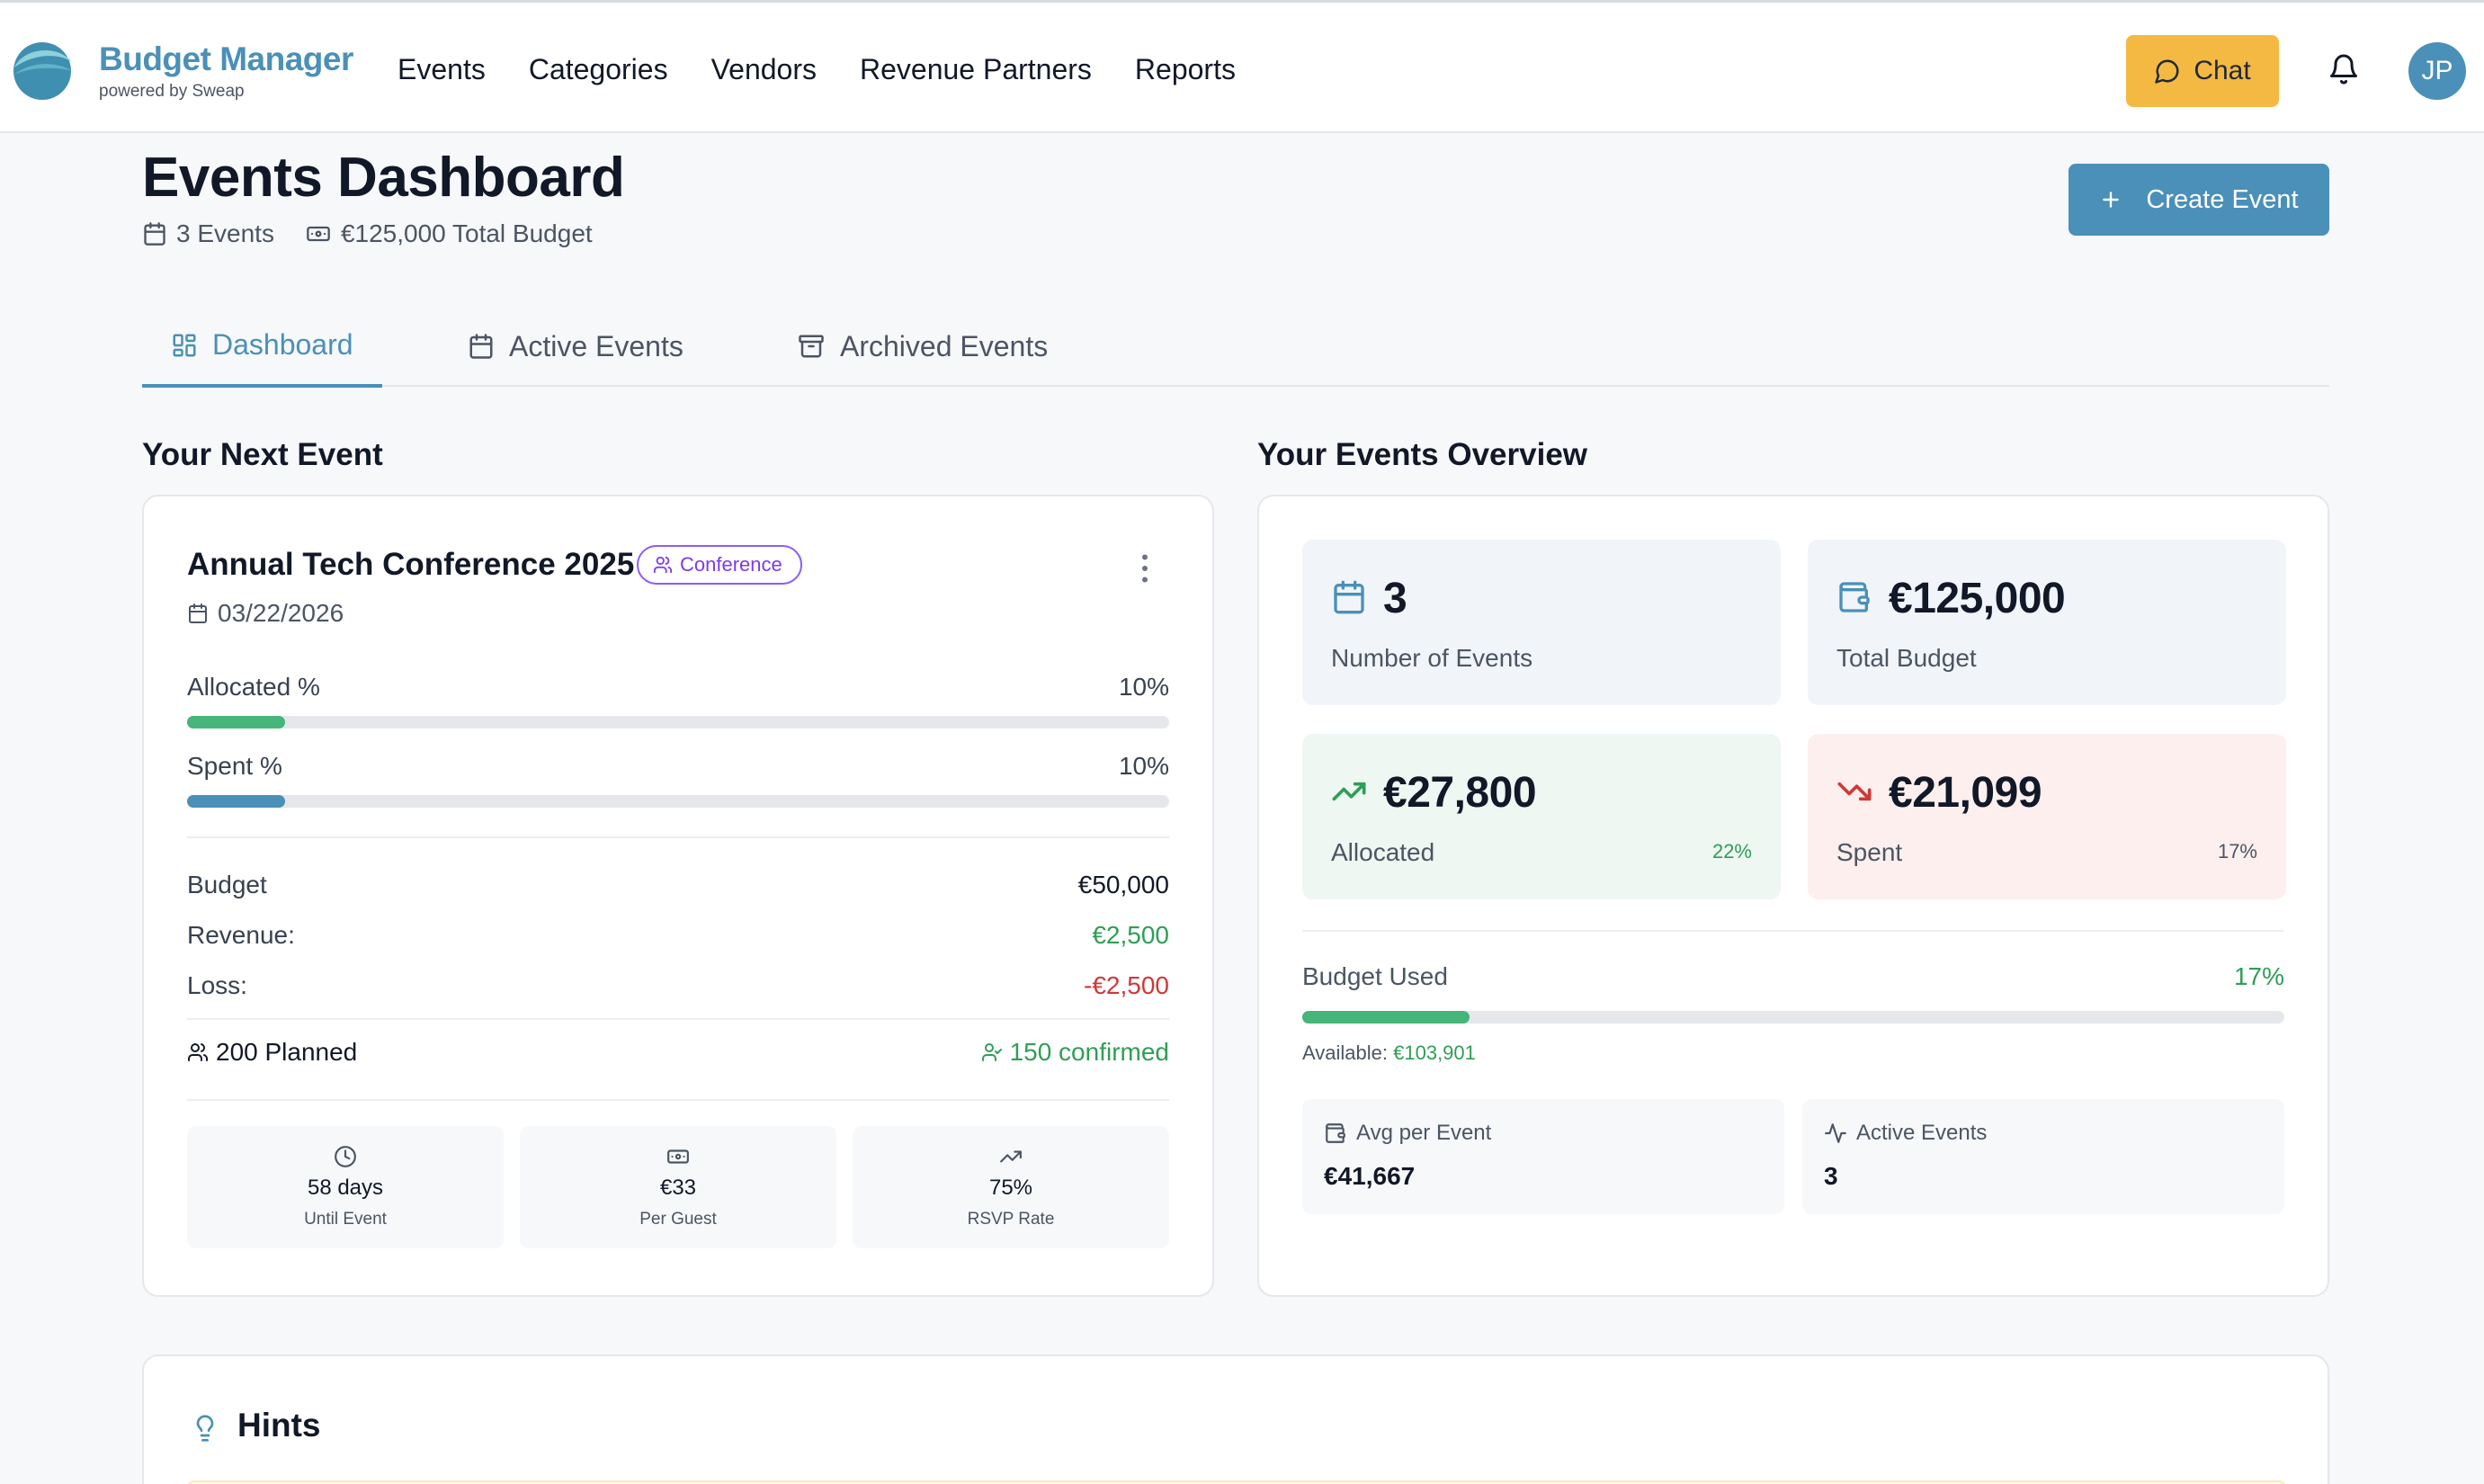 The image size is (2484, 1484). I want to click on revenue-value: €2,500, so click(1130, 935).